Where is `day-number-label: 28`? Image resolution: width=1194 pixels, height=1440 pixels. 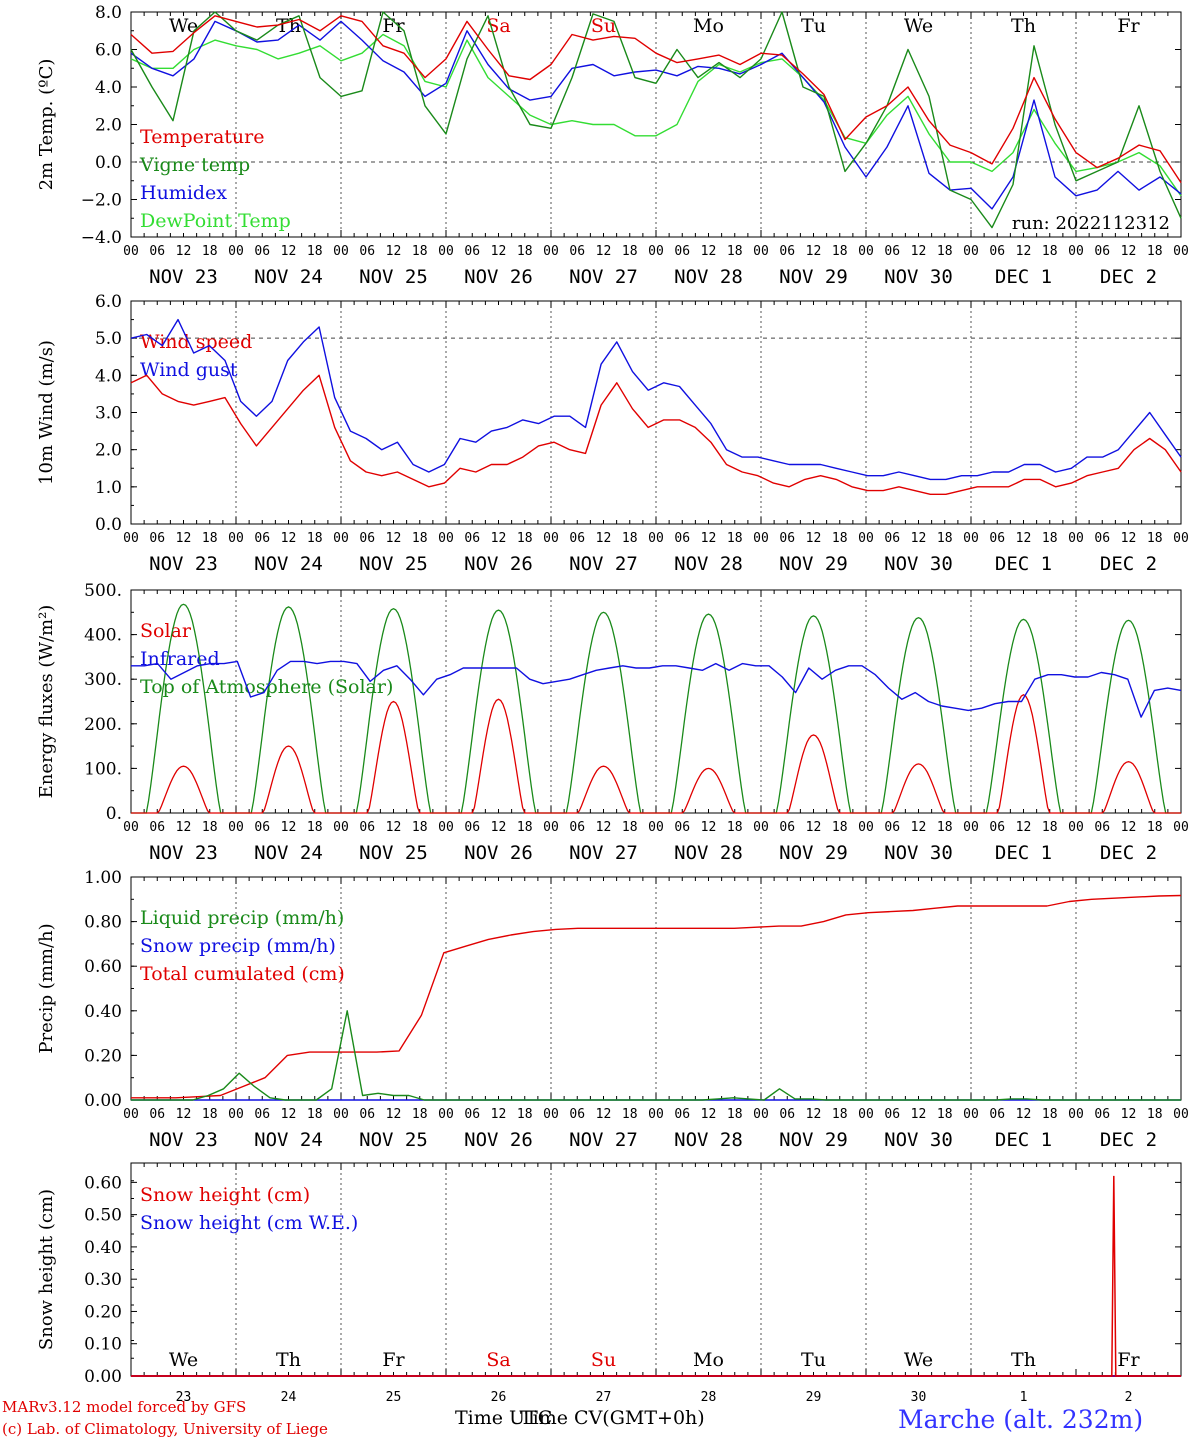 day-number-label: 28 is located at coordinates (709, 1397).